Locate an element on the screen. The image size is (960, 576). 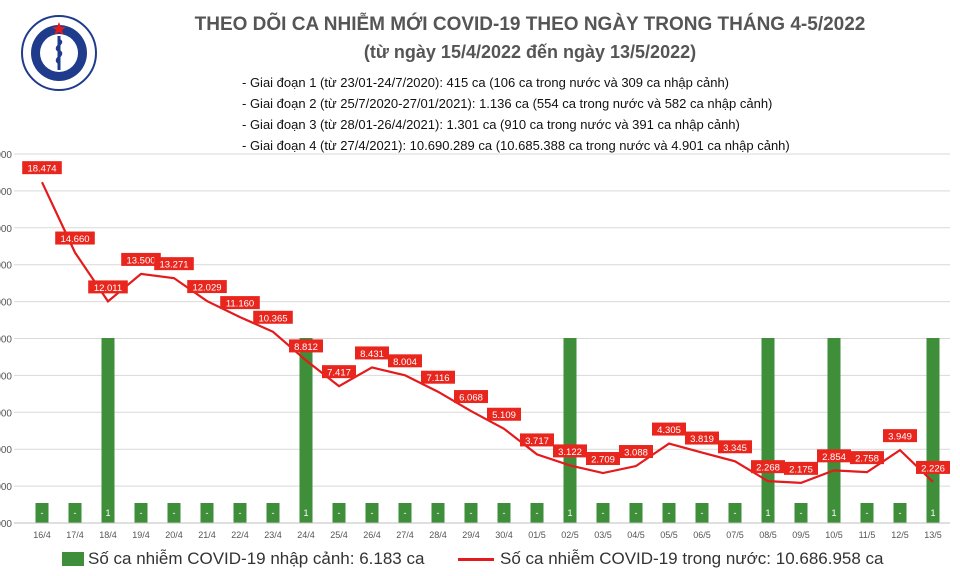
x-tick-label: 12/5 is located at coordinates (900, 535).